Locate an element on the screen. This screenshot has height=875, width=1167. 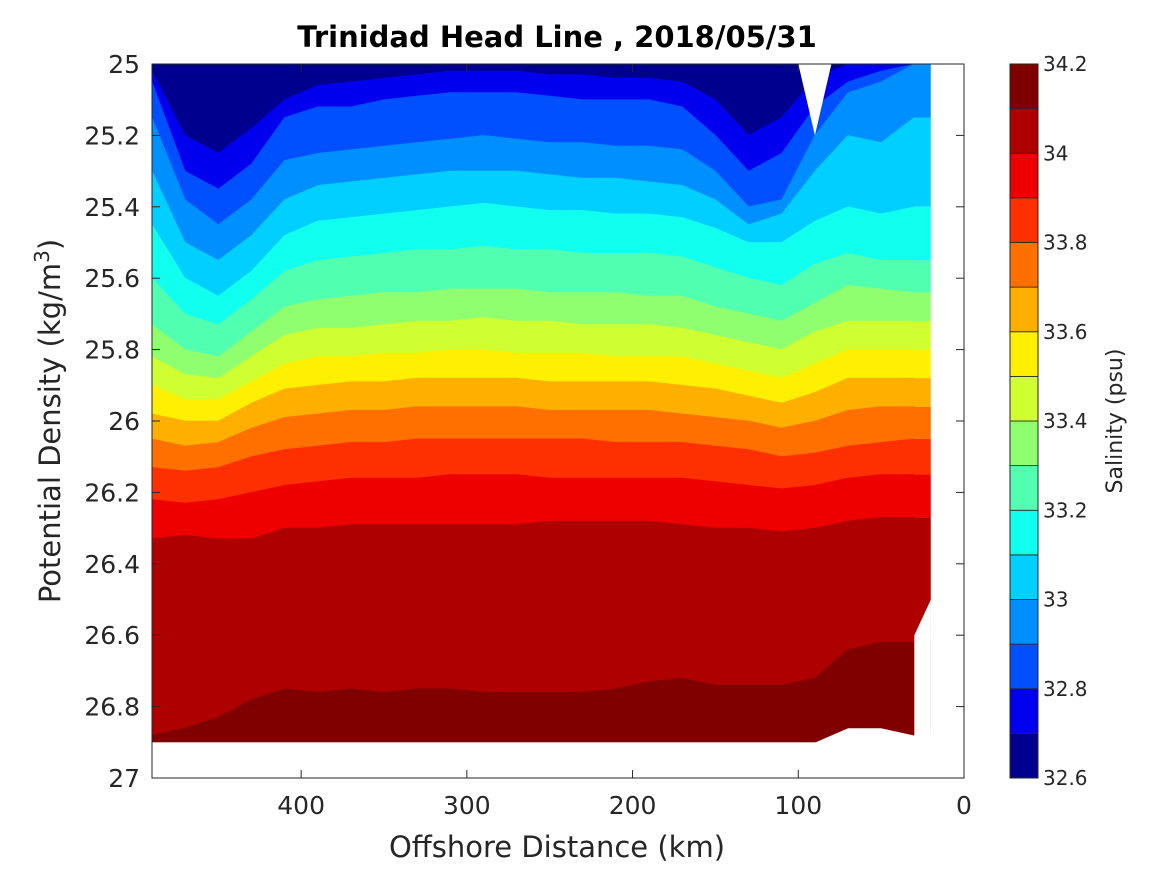
colorbar-tick-label: 33.4 is located at coordinates (1065, 421).